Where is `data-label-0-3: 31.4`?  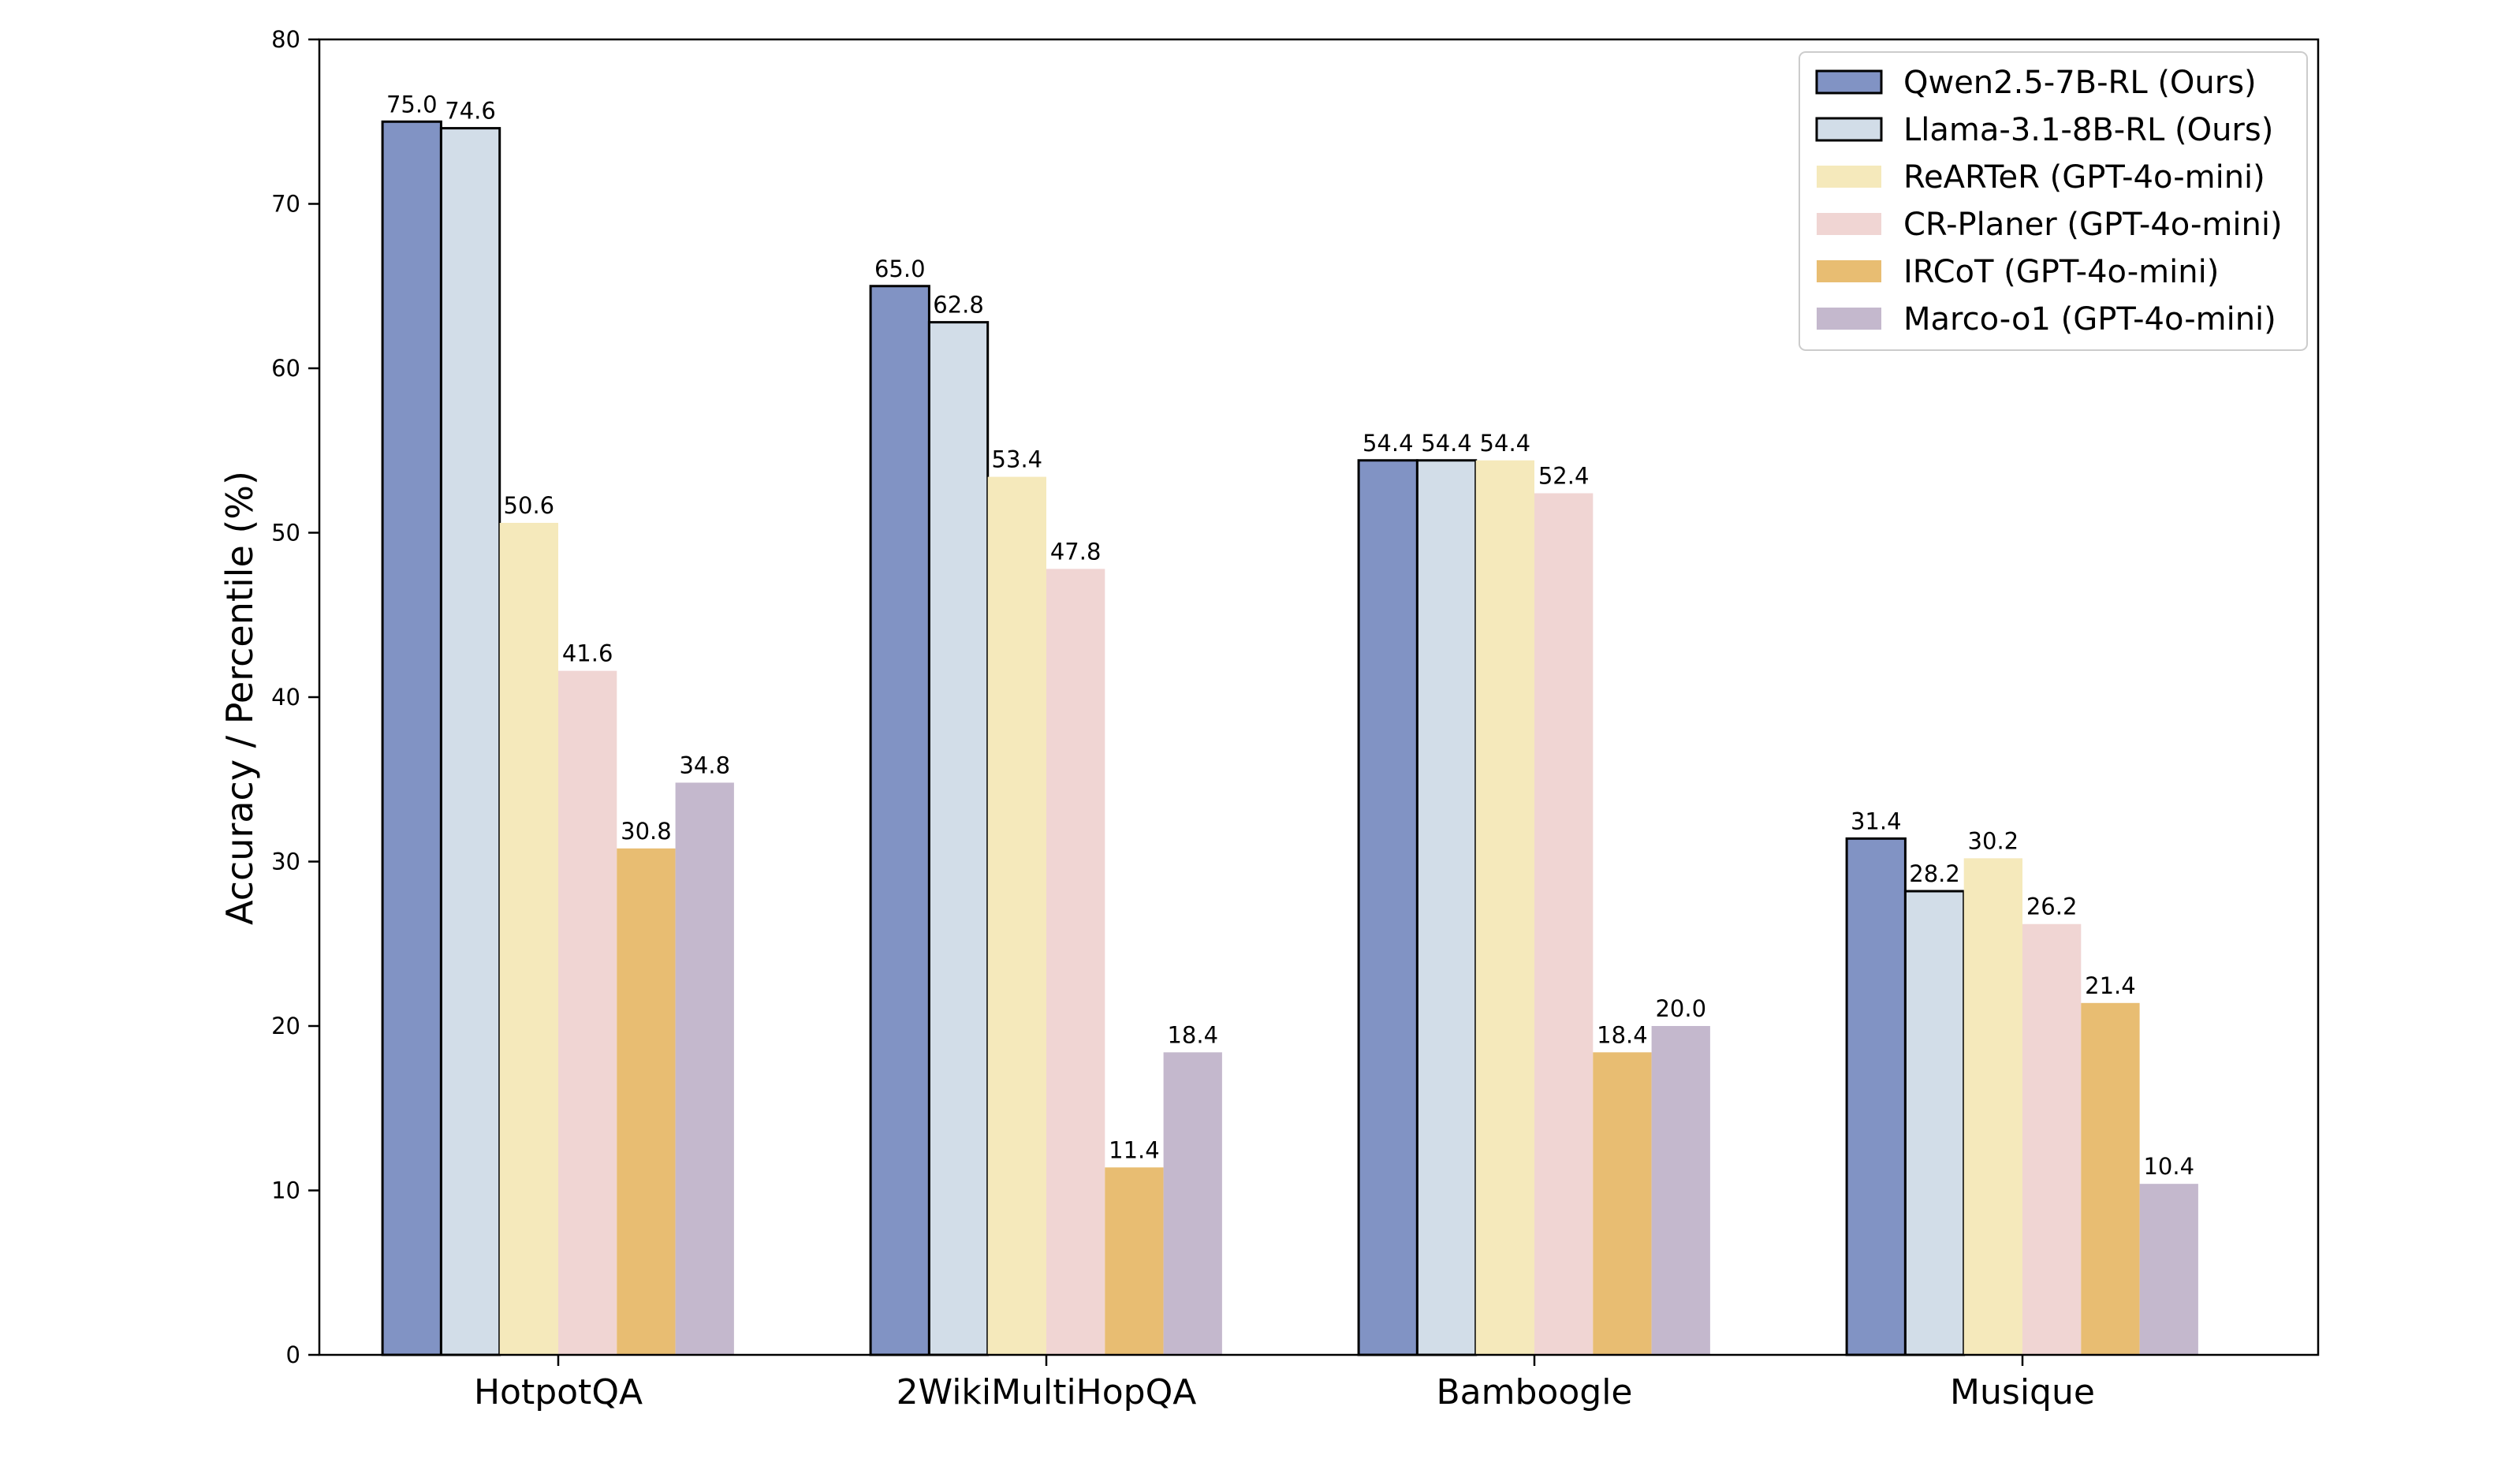 data-label-0-3: 31.4 is located at coordinates (1876, 821).